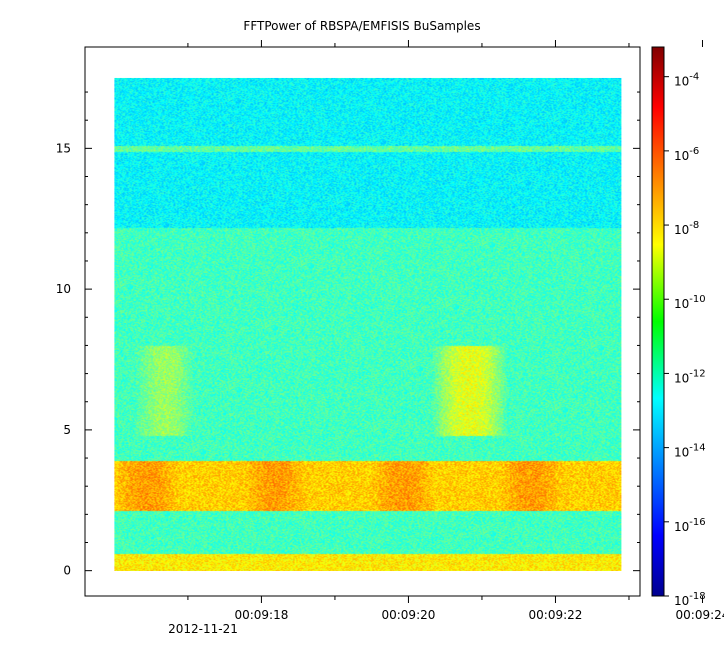  What do you see at coordinates (690, 302) in the screenshot?
I see `colorbar-tick-label: 10⁻¹⁰` at bounding box center [690, 302].